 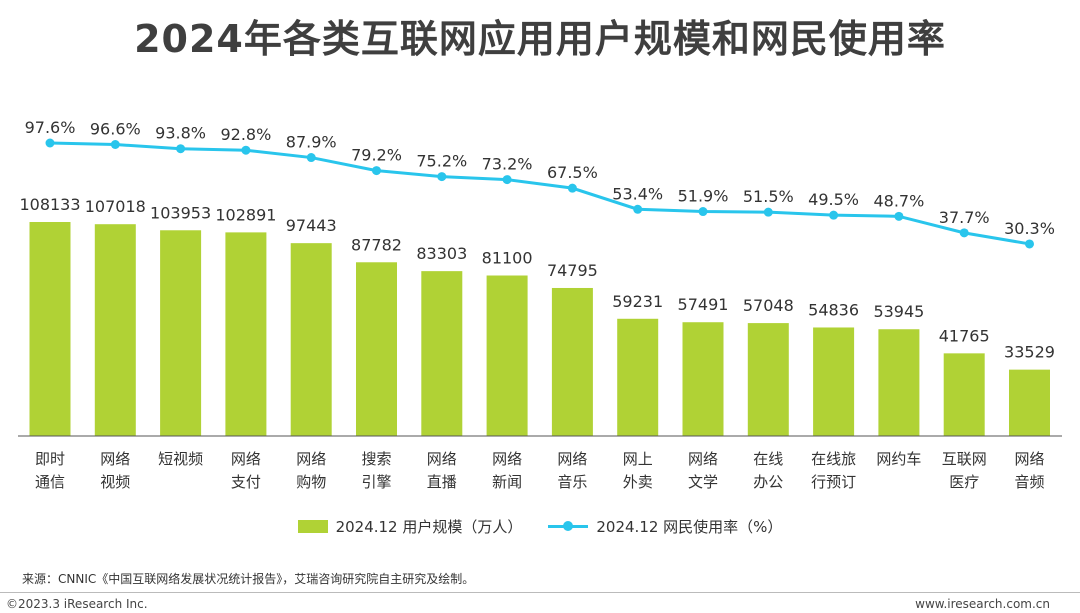 I want to click on bar-label-8: 74795, so click(x=572, y=270).